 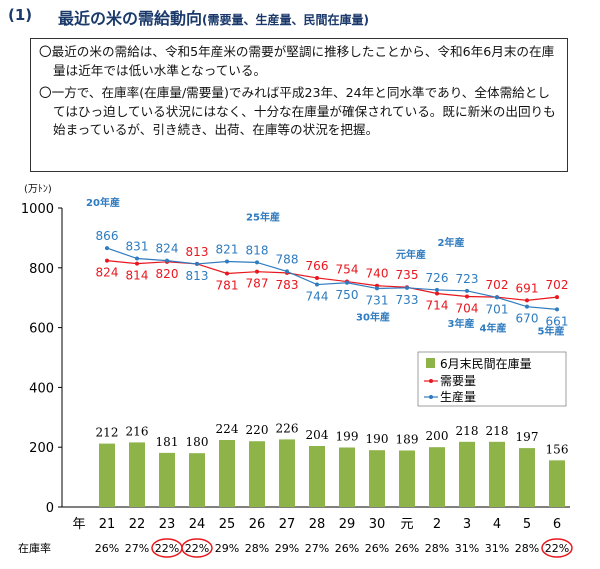 What do you see at coordinates (557, 524) in the screenshot?
I see `category-label: 6` at bounding box center [557, 524].